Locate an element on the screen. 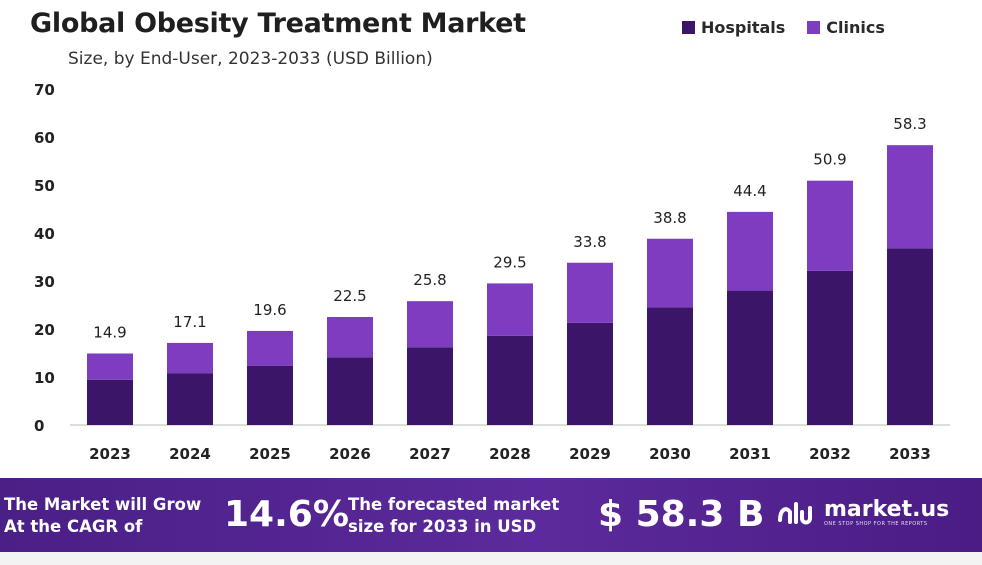  y-tick-label: 60 is located at coordinates (44, 138).